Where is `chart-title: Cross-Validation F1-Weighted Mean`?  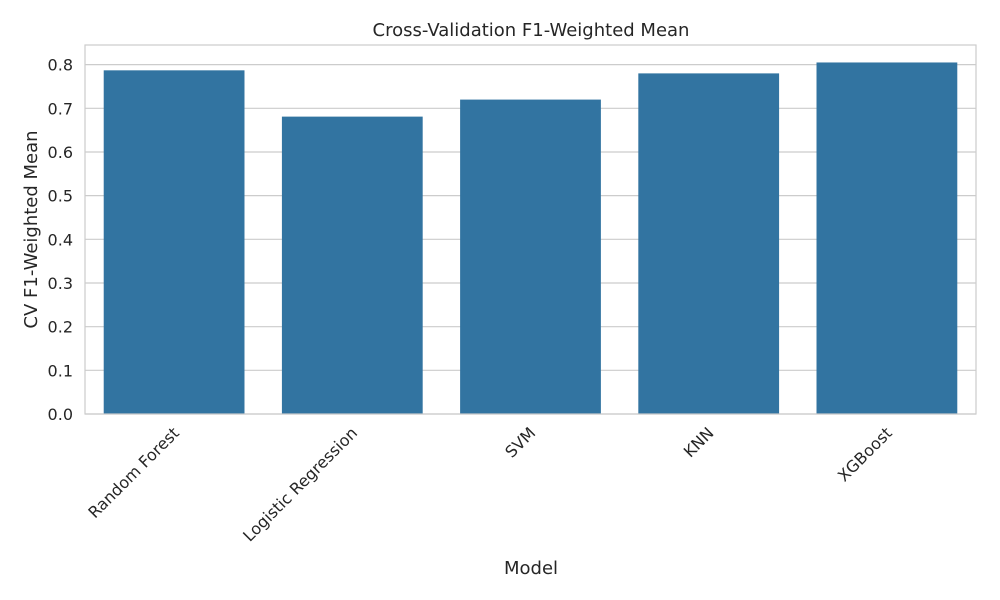 chart-title: Cross-Validation F1-Weighted Mean is located at coordinates (531, 30).